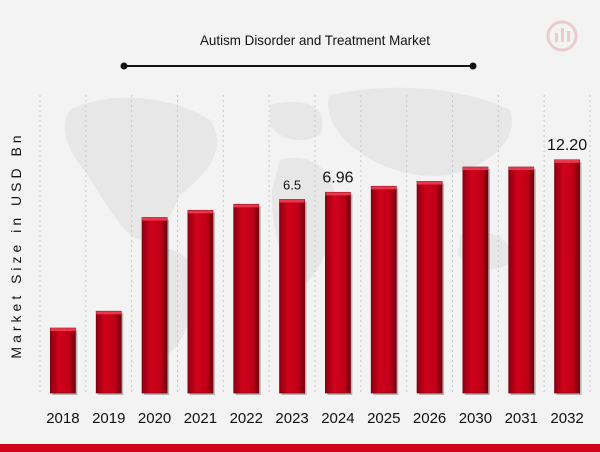 The width and height of the screenshot is (600, 452). Describe the element at coordinates (521, 418) in the screenshot. I see `x-tick-label: 2031` at that location.